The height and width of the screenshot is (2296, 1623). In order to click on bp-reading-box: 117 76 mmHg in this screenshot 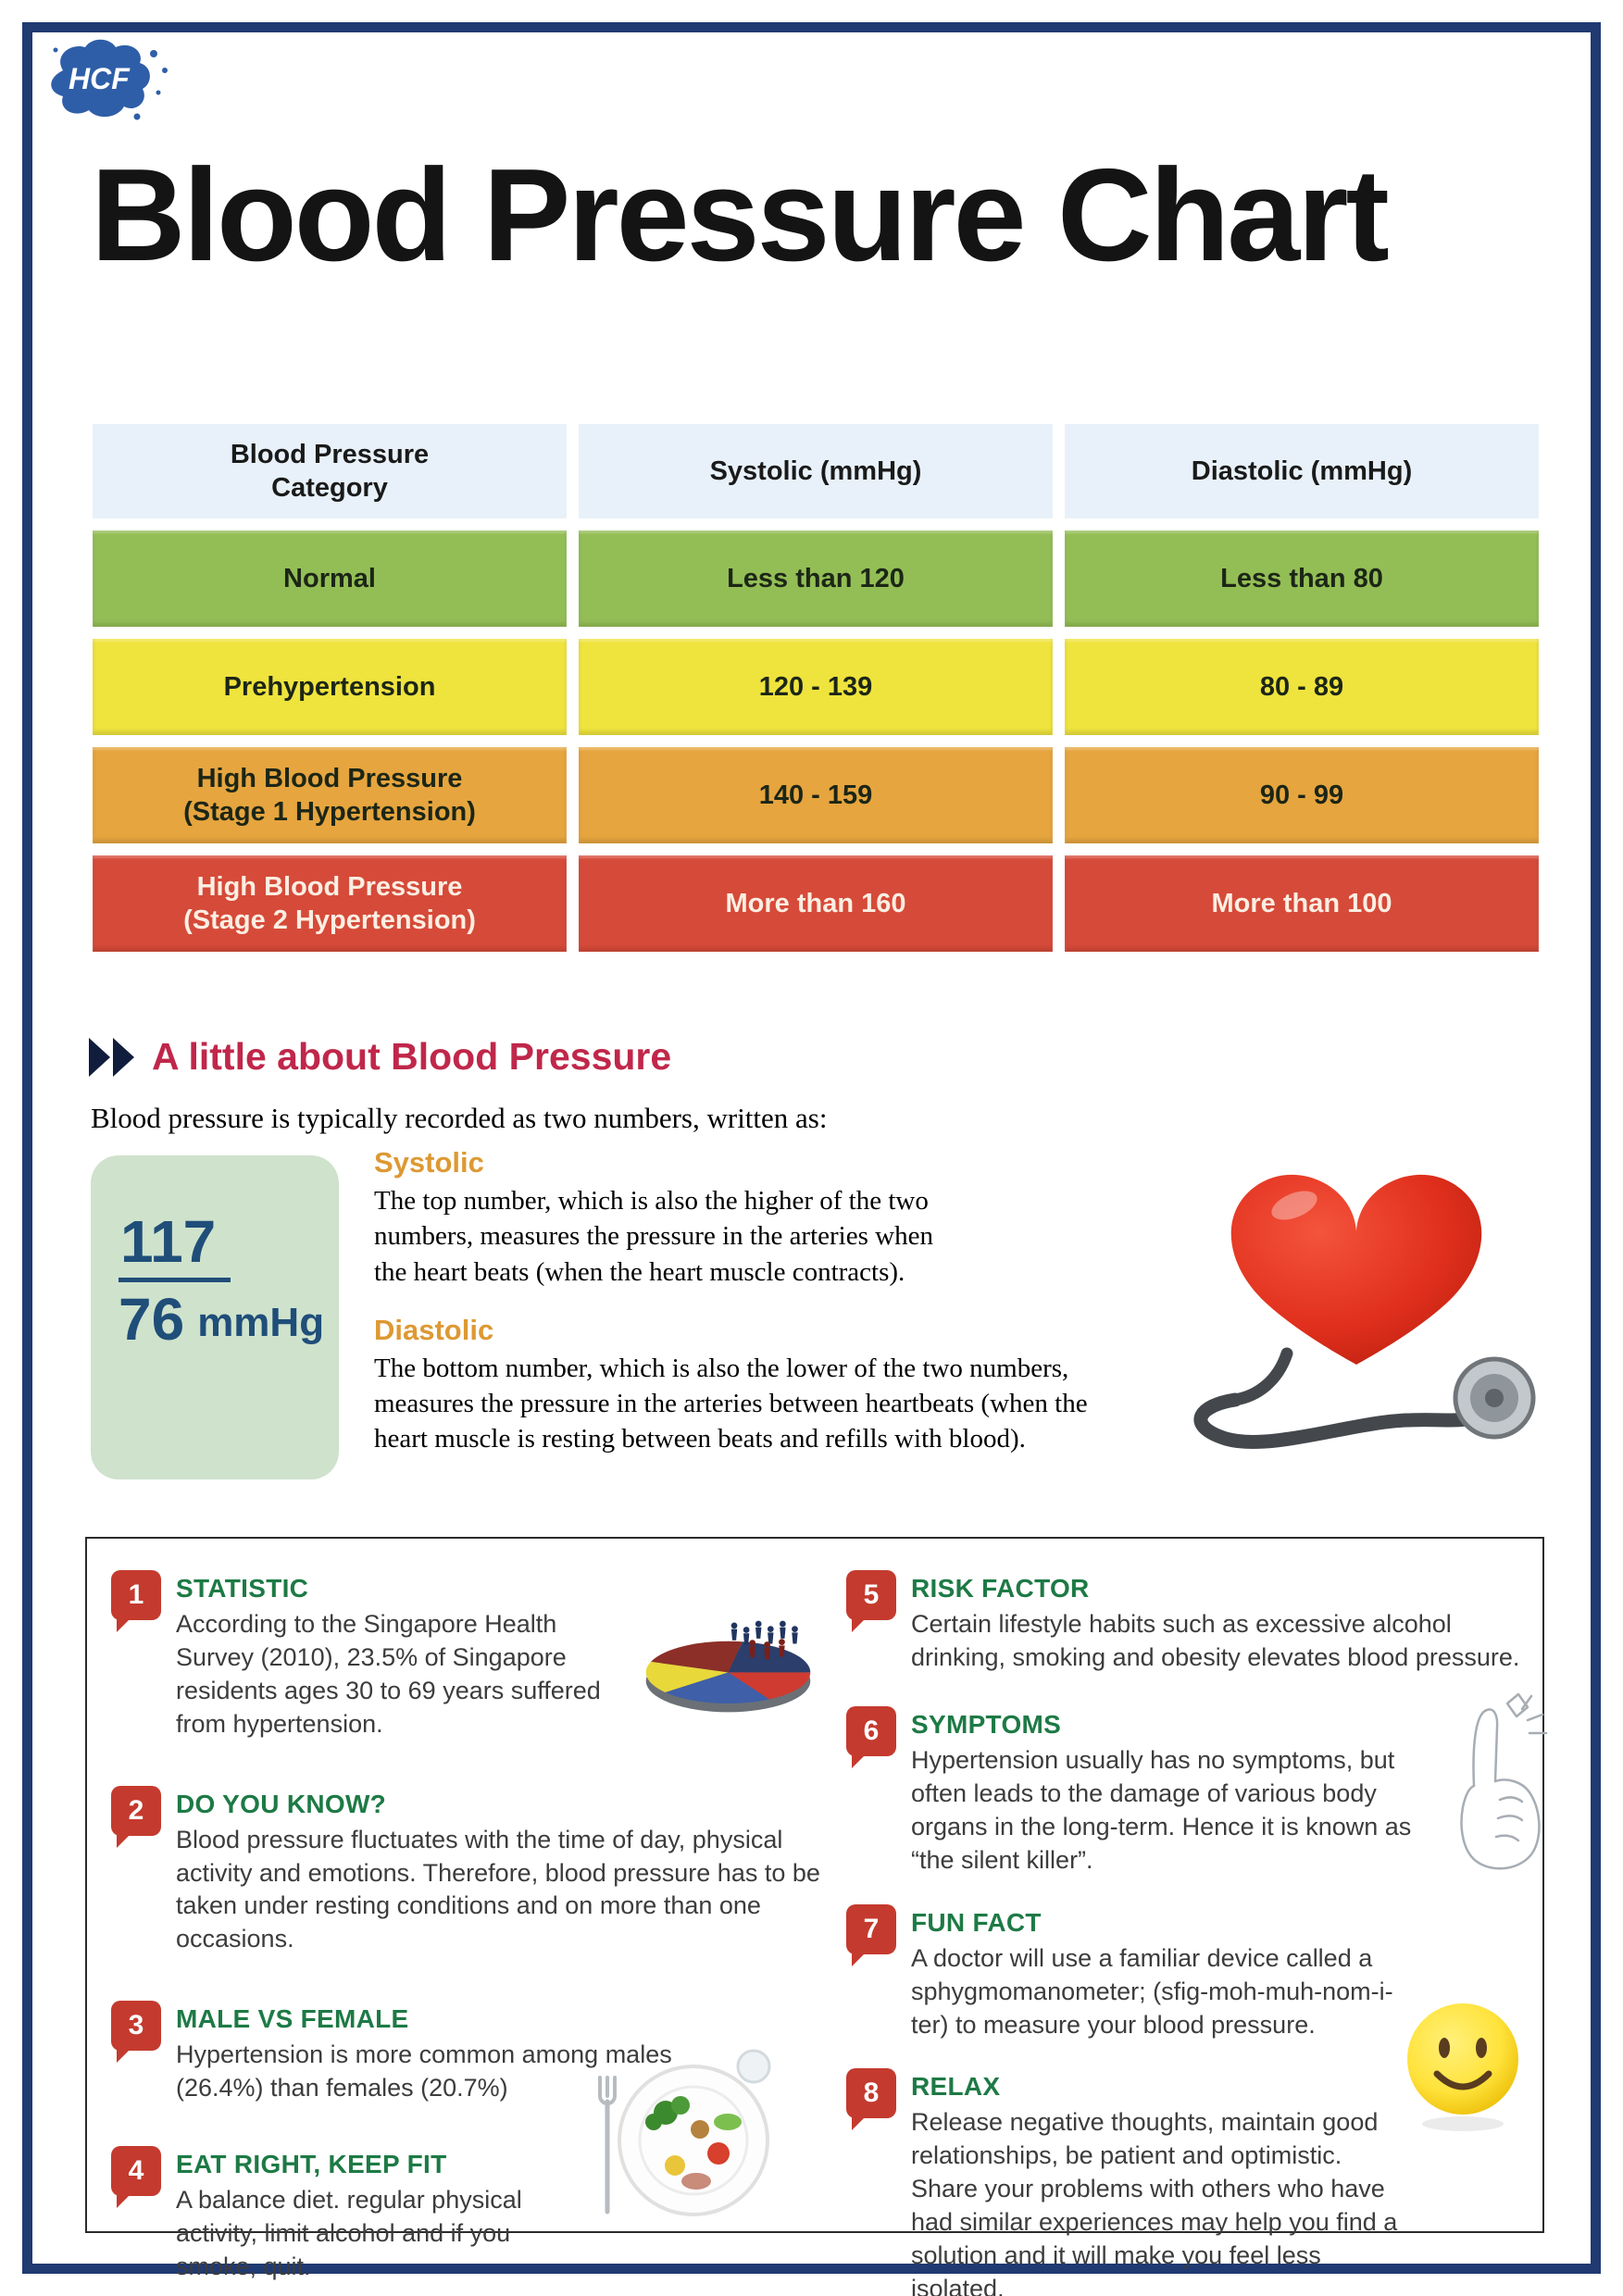, I will do `click(215, 1317)`.